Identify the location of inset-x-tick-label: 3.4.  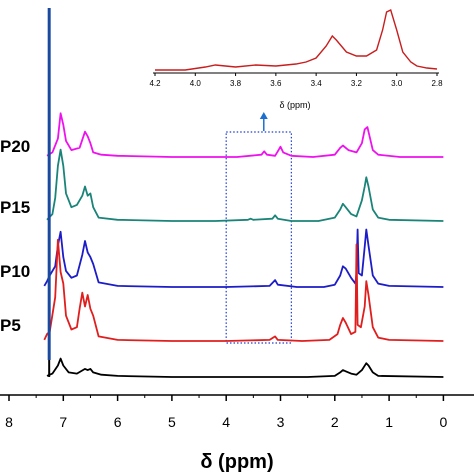
(317, 83).